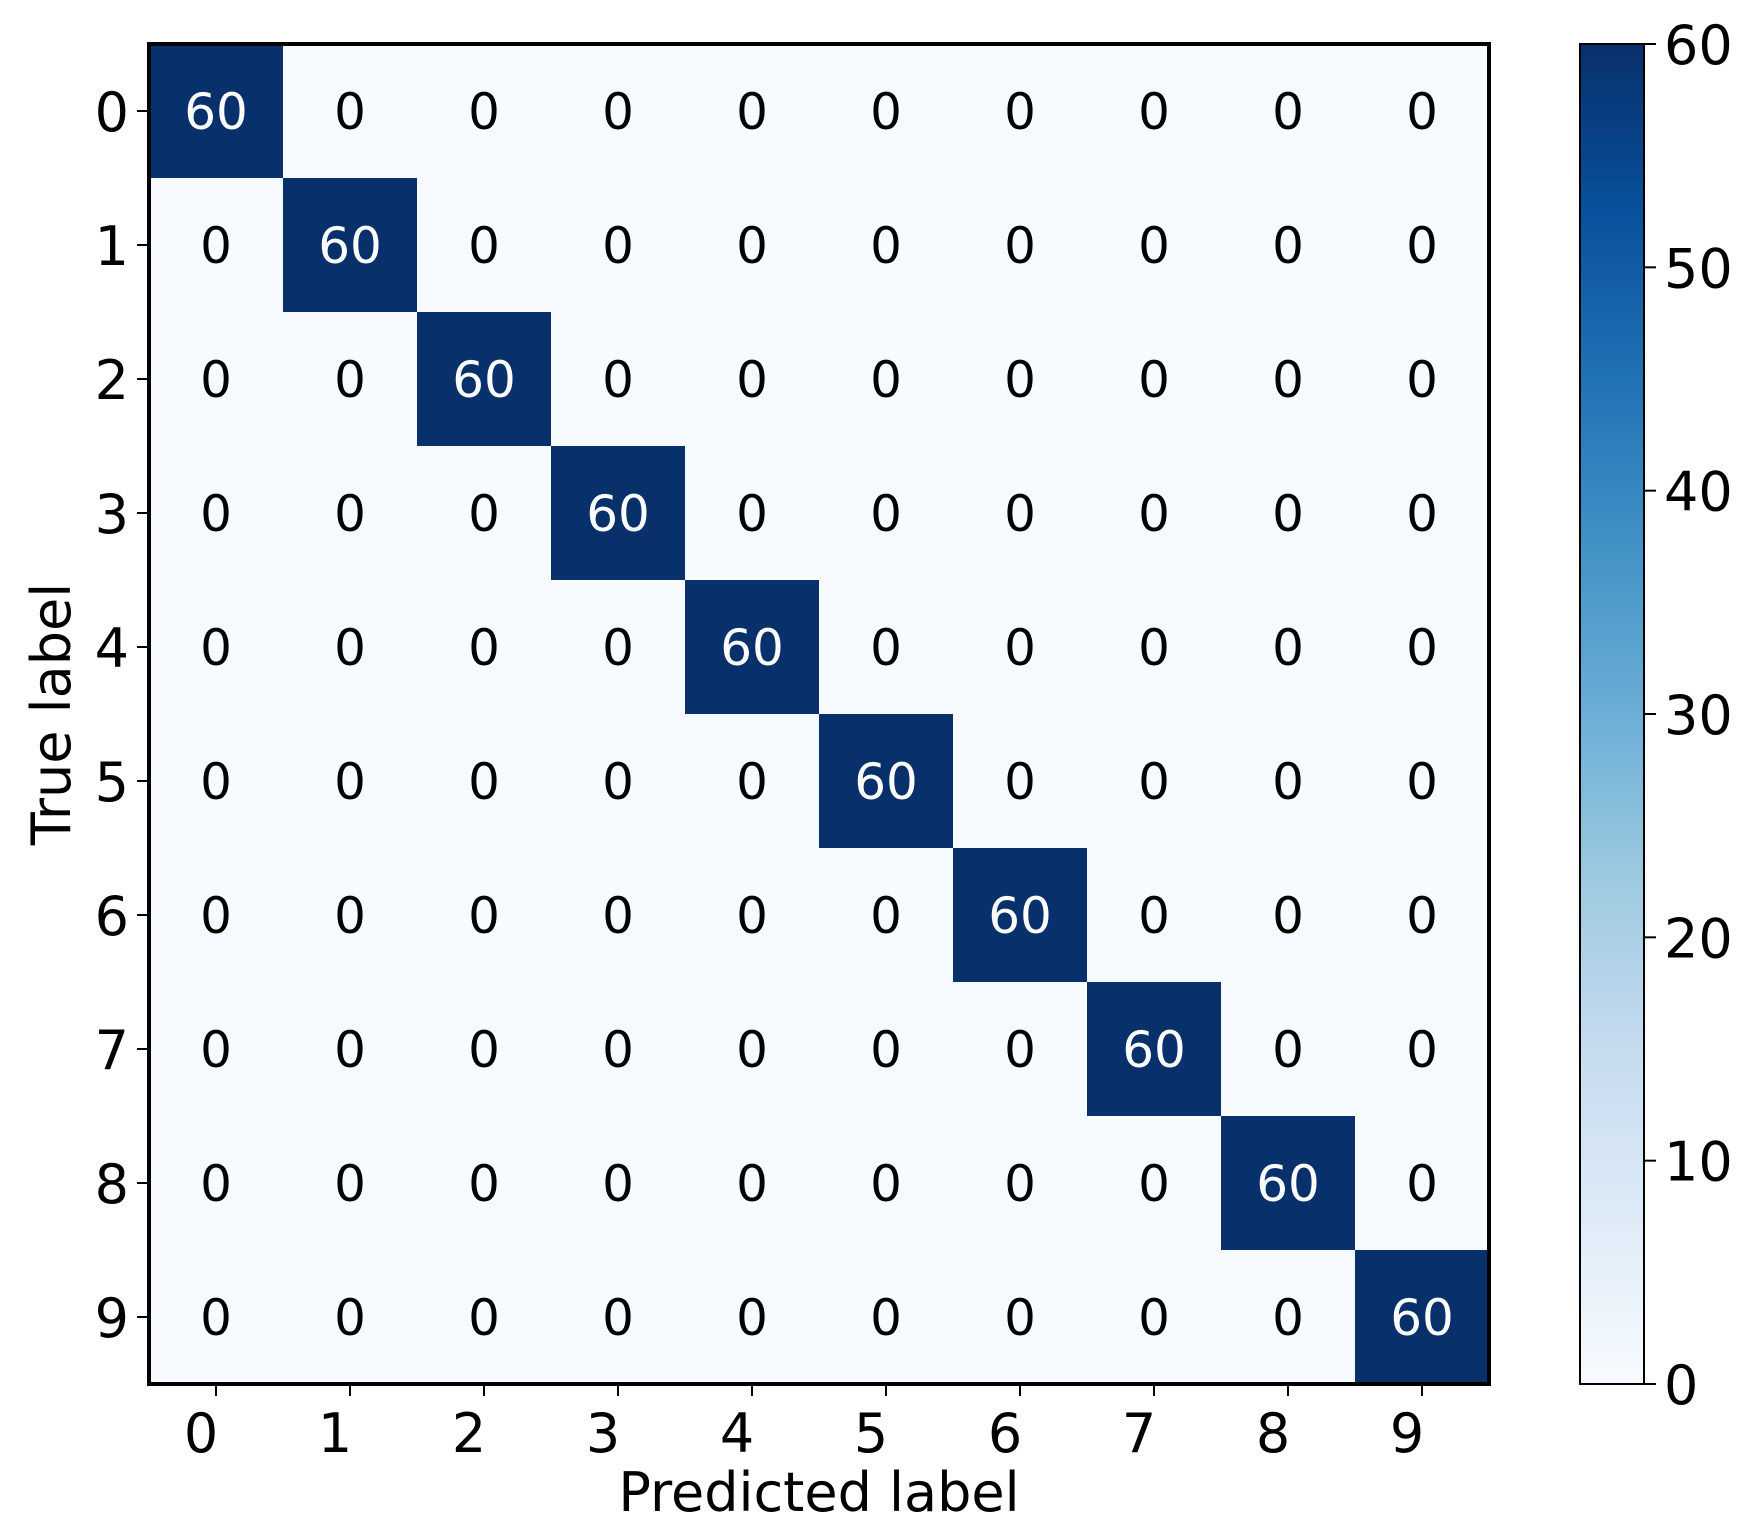  What do you see at coordinates (1407, 1433) in the screenshot?
I see `x-tick-label: 9` at bounding box center [1407, 1433].